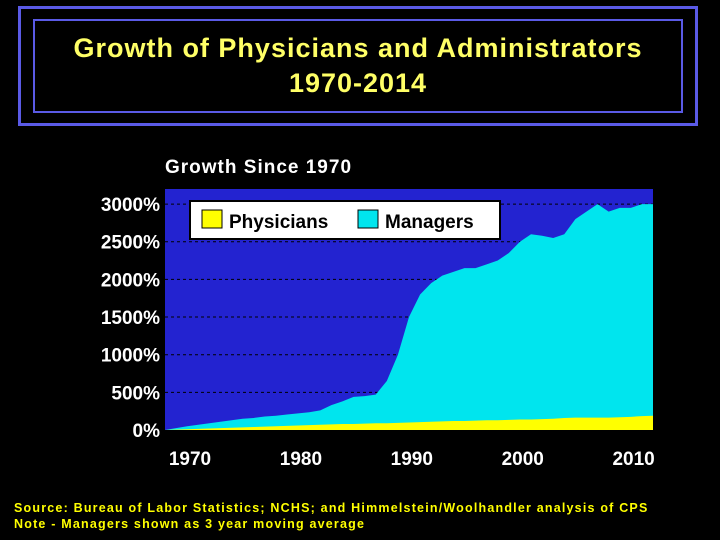  Describe the element at coordinates (130, 205) in the screenshot. I see `y-tick-label-6: 3000%` at that location.